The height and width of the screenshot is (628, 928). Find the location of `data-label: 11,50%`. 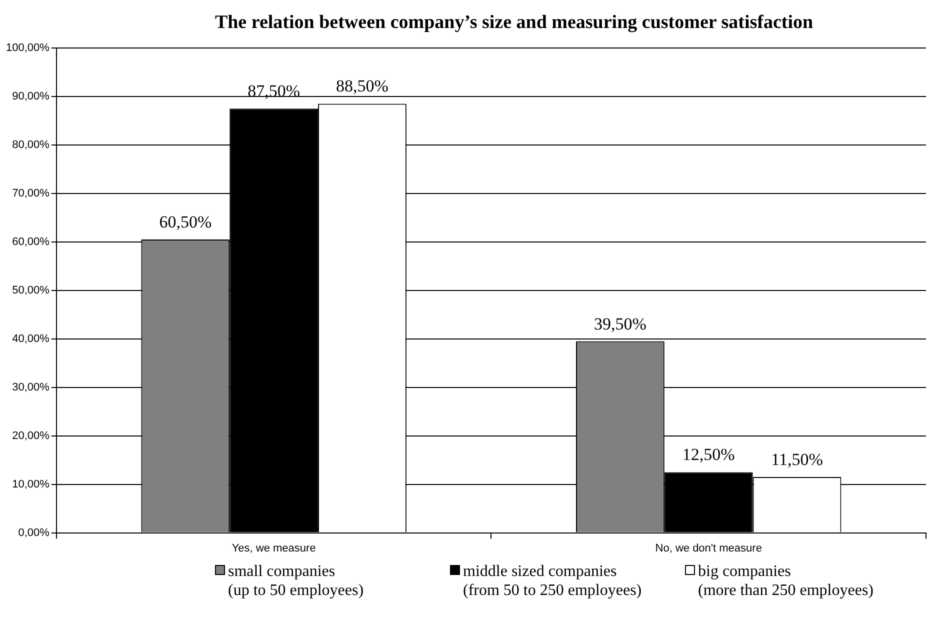

data-label: 11,50% is located at coordinates (797, 460).